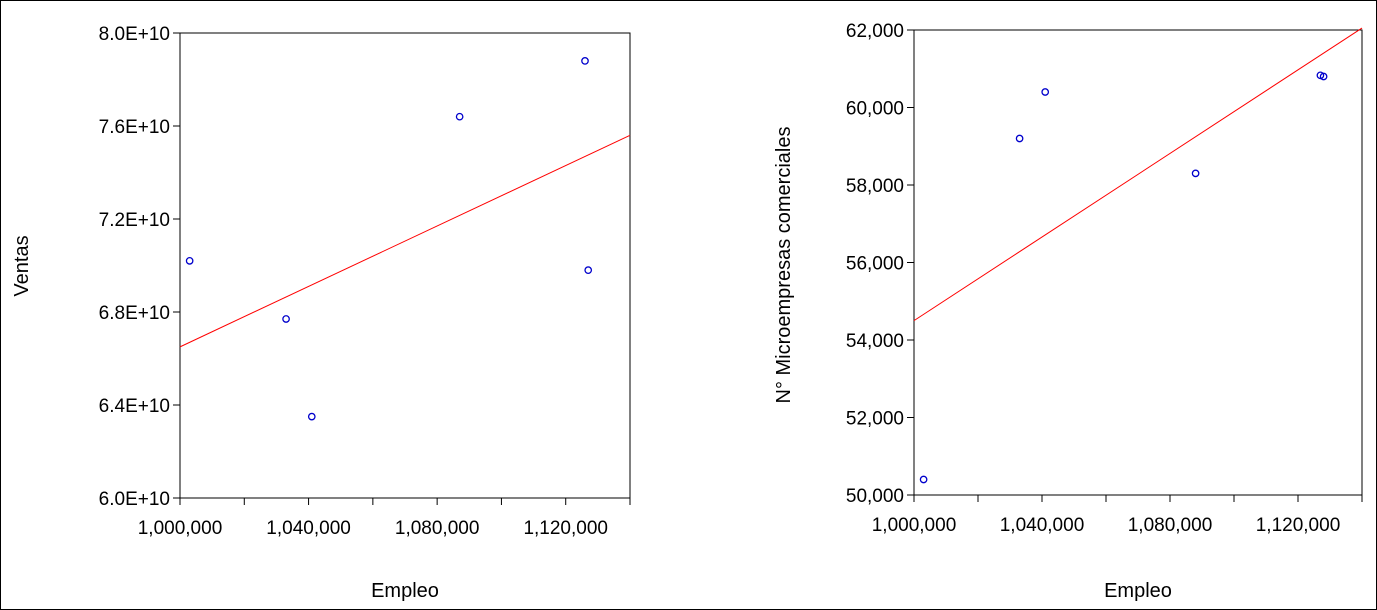 Image resolution: width=1377 pixels, height=610 pixels. What do you see at coordinates (405, 241) in the screenshot?
I see `chart1-regression-line` at bounding box center [405, 241].